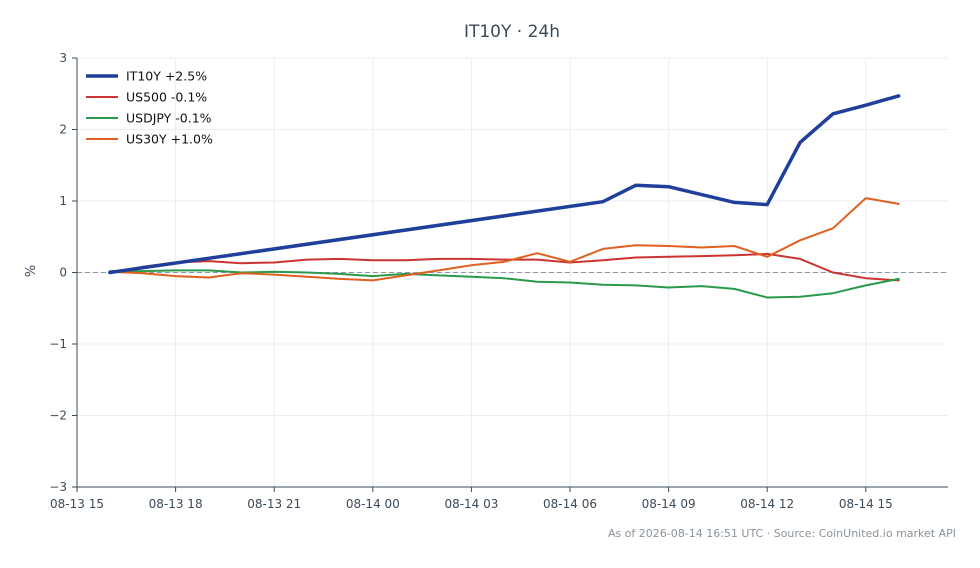 This screenshot has width=980, height=568. Describe the element at coordinates (767, 504) in the screenshot. I see `x-tick-label-7: 08-14 12` at that location.